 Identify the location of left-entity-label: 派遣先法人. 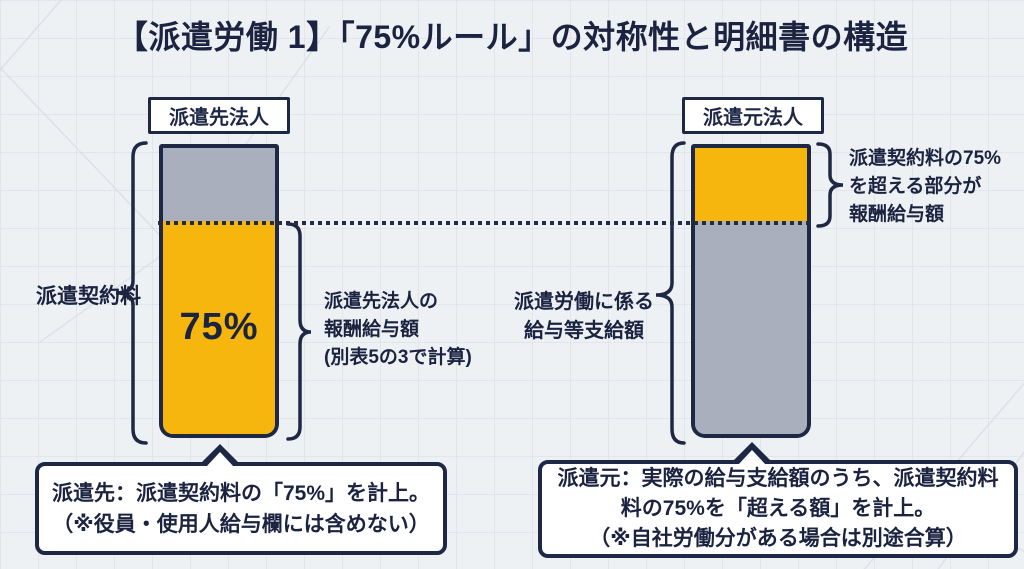
(219, 118).